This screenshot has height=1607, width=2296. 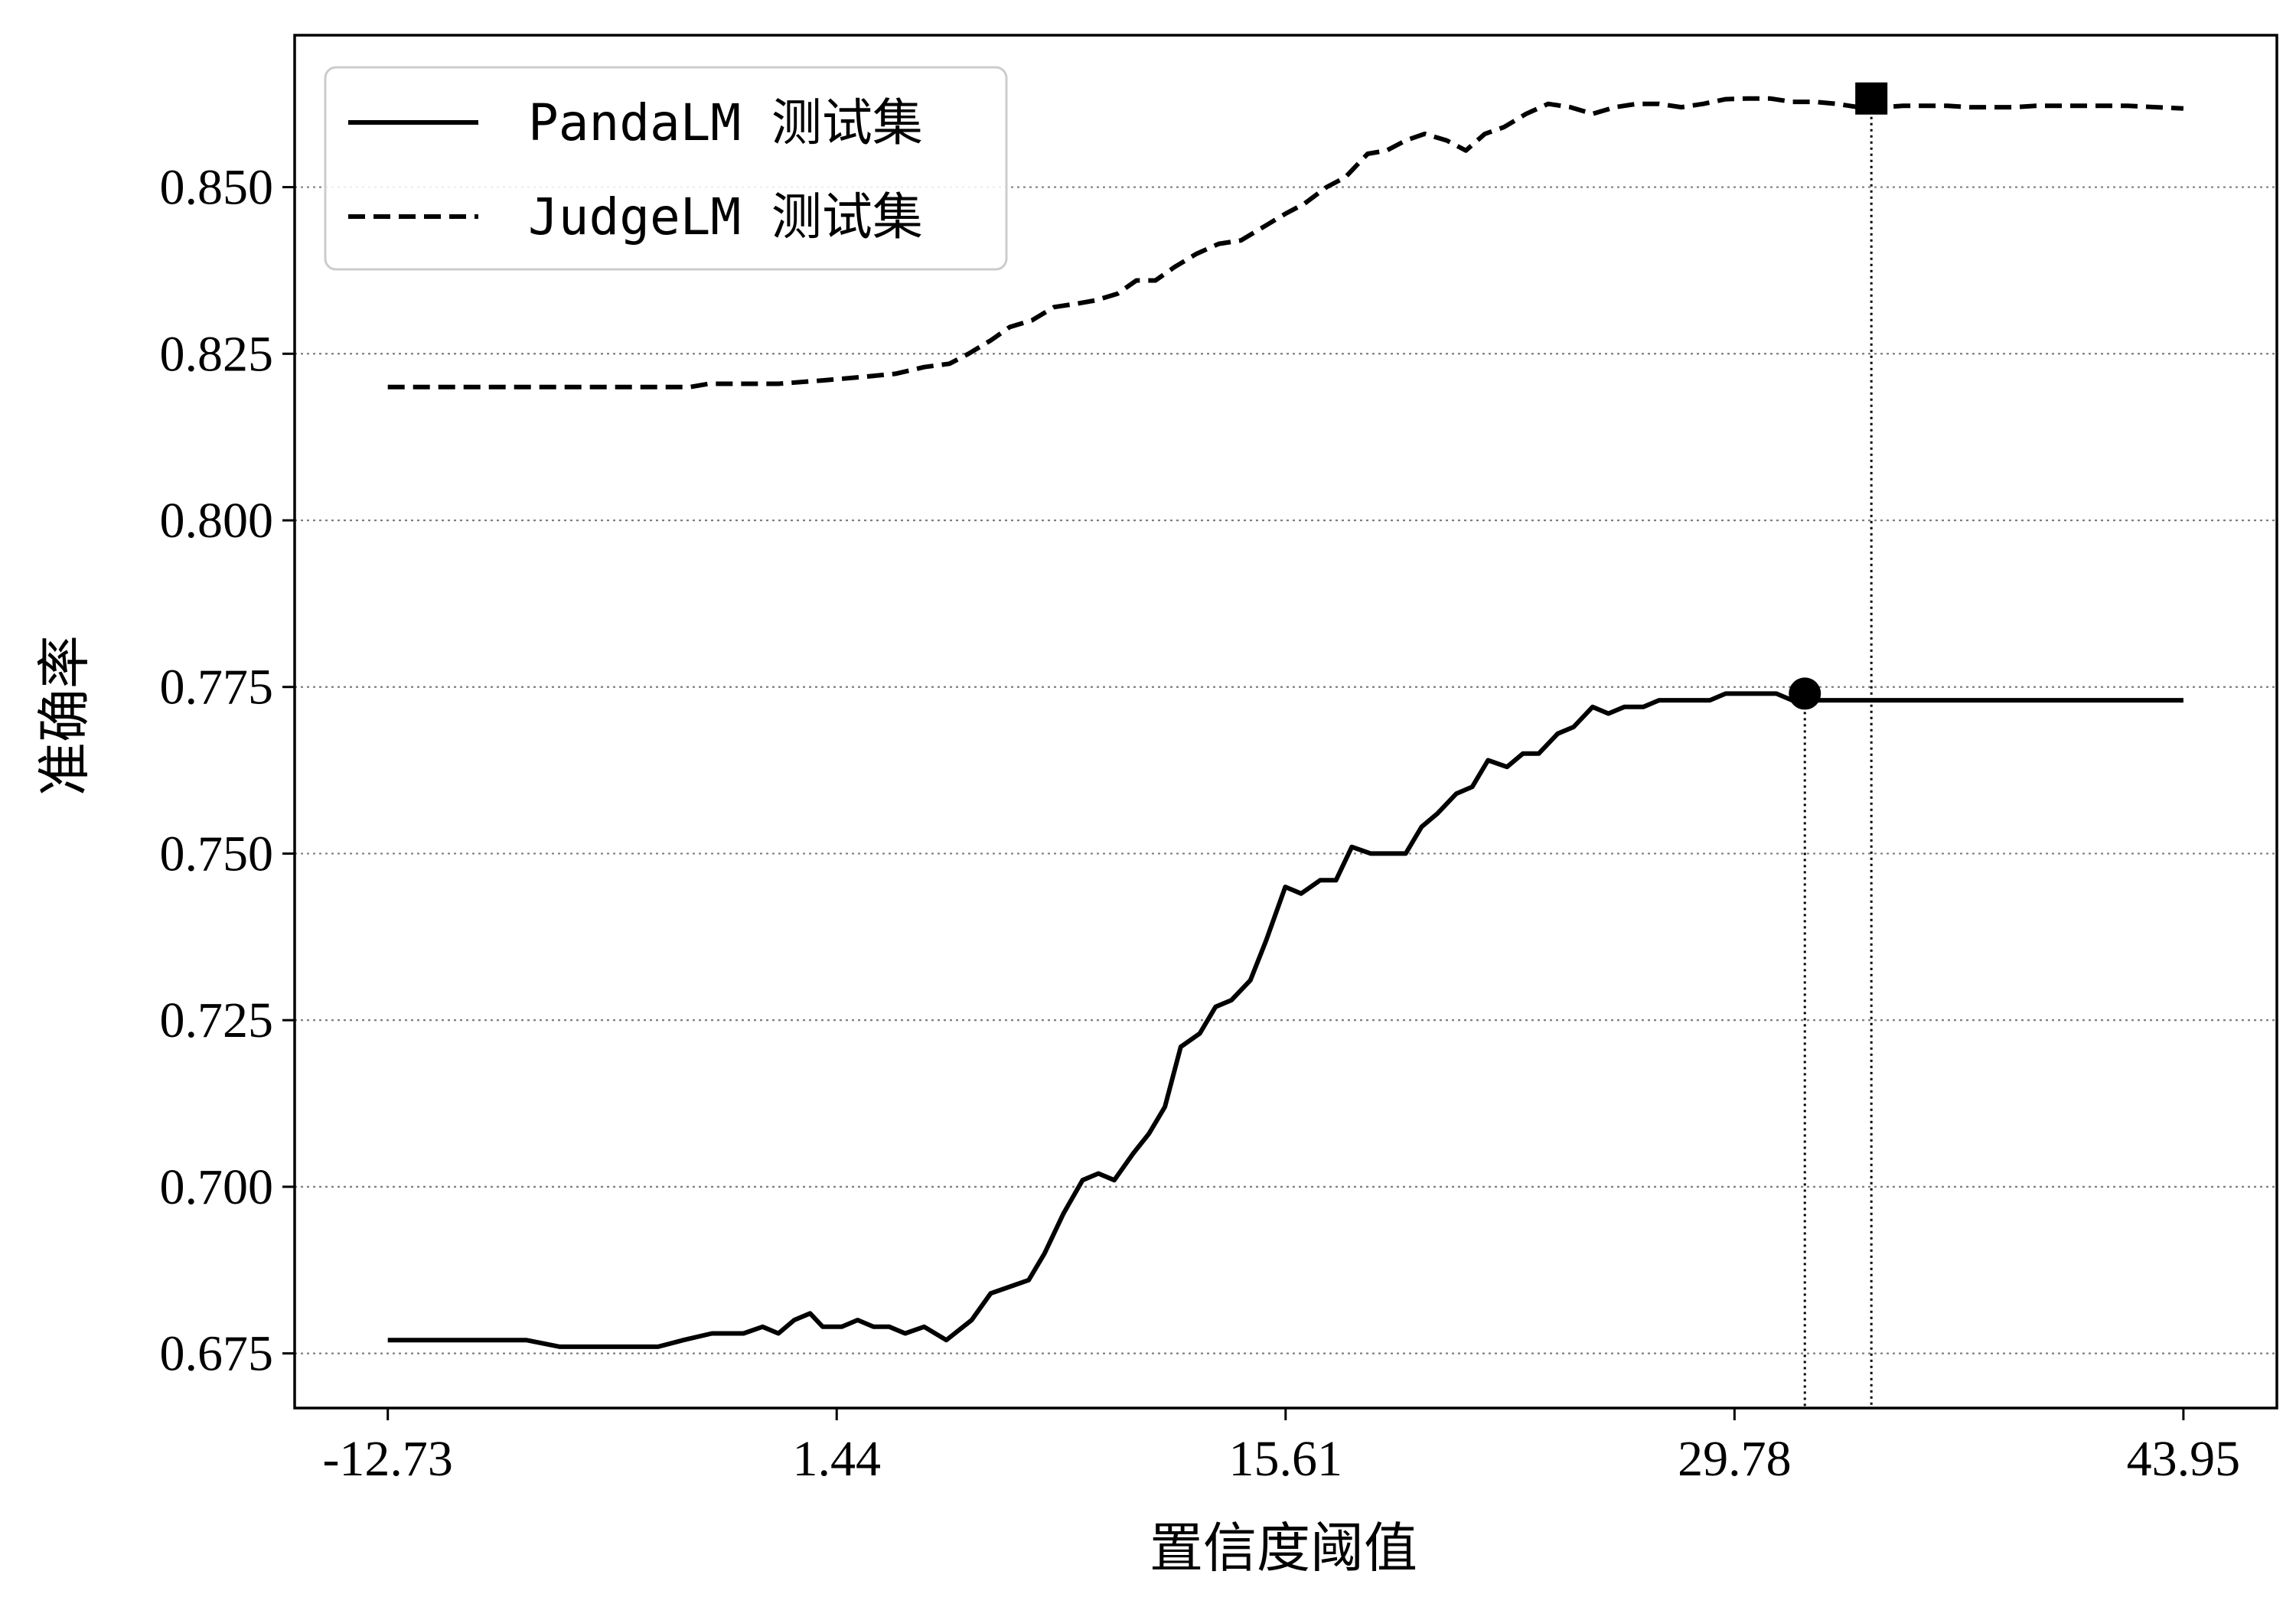 I want to click on legend-label-judgelm: JudgeLM 测试集, so click(x=725, y=217).